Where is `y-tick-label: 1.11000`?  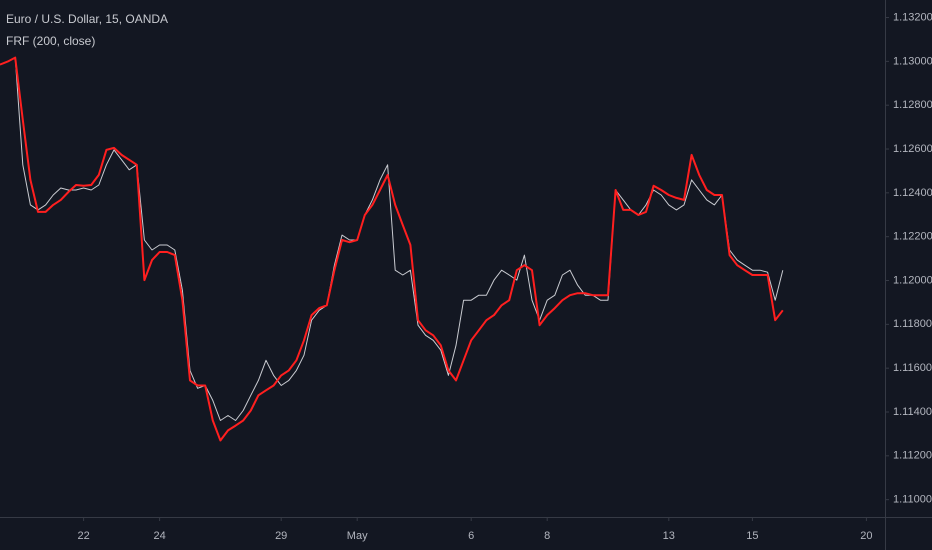
y-tick-label: 1.11000 is located at coordinates (912, 500).